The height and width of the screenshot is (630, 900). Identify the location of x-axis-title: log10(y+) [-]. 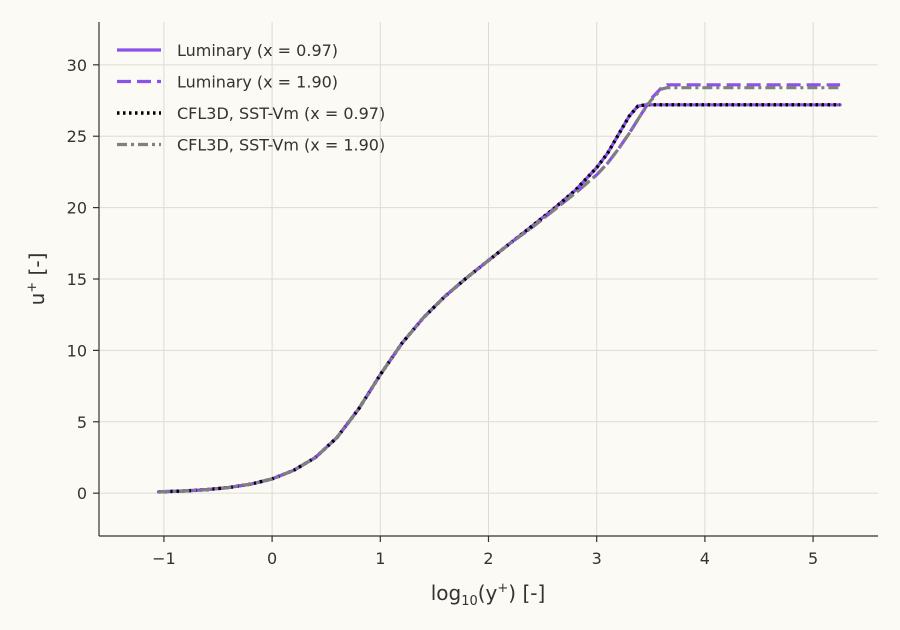
(488, 595).